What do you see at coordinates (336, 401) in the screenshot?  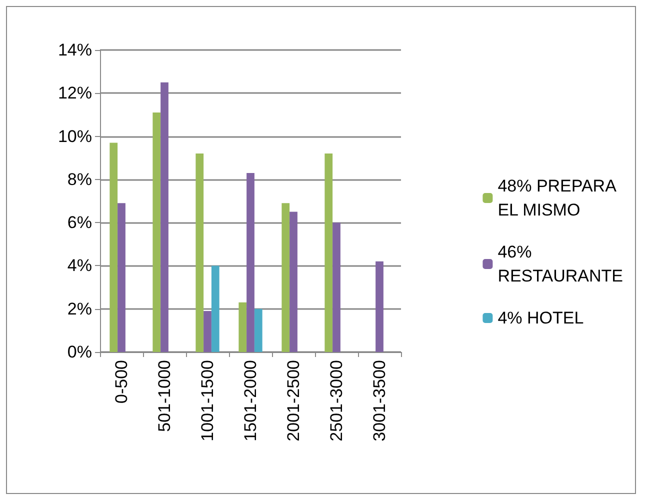 I see `x-tick-label: 2501-3000` at bounding box center [336, 401].